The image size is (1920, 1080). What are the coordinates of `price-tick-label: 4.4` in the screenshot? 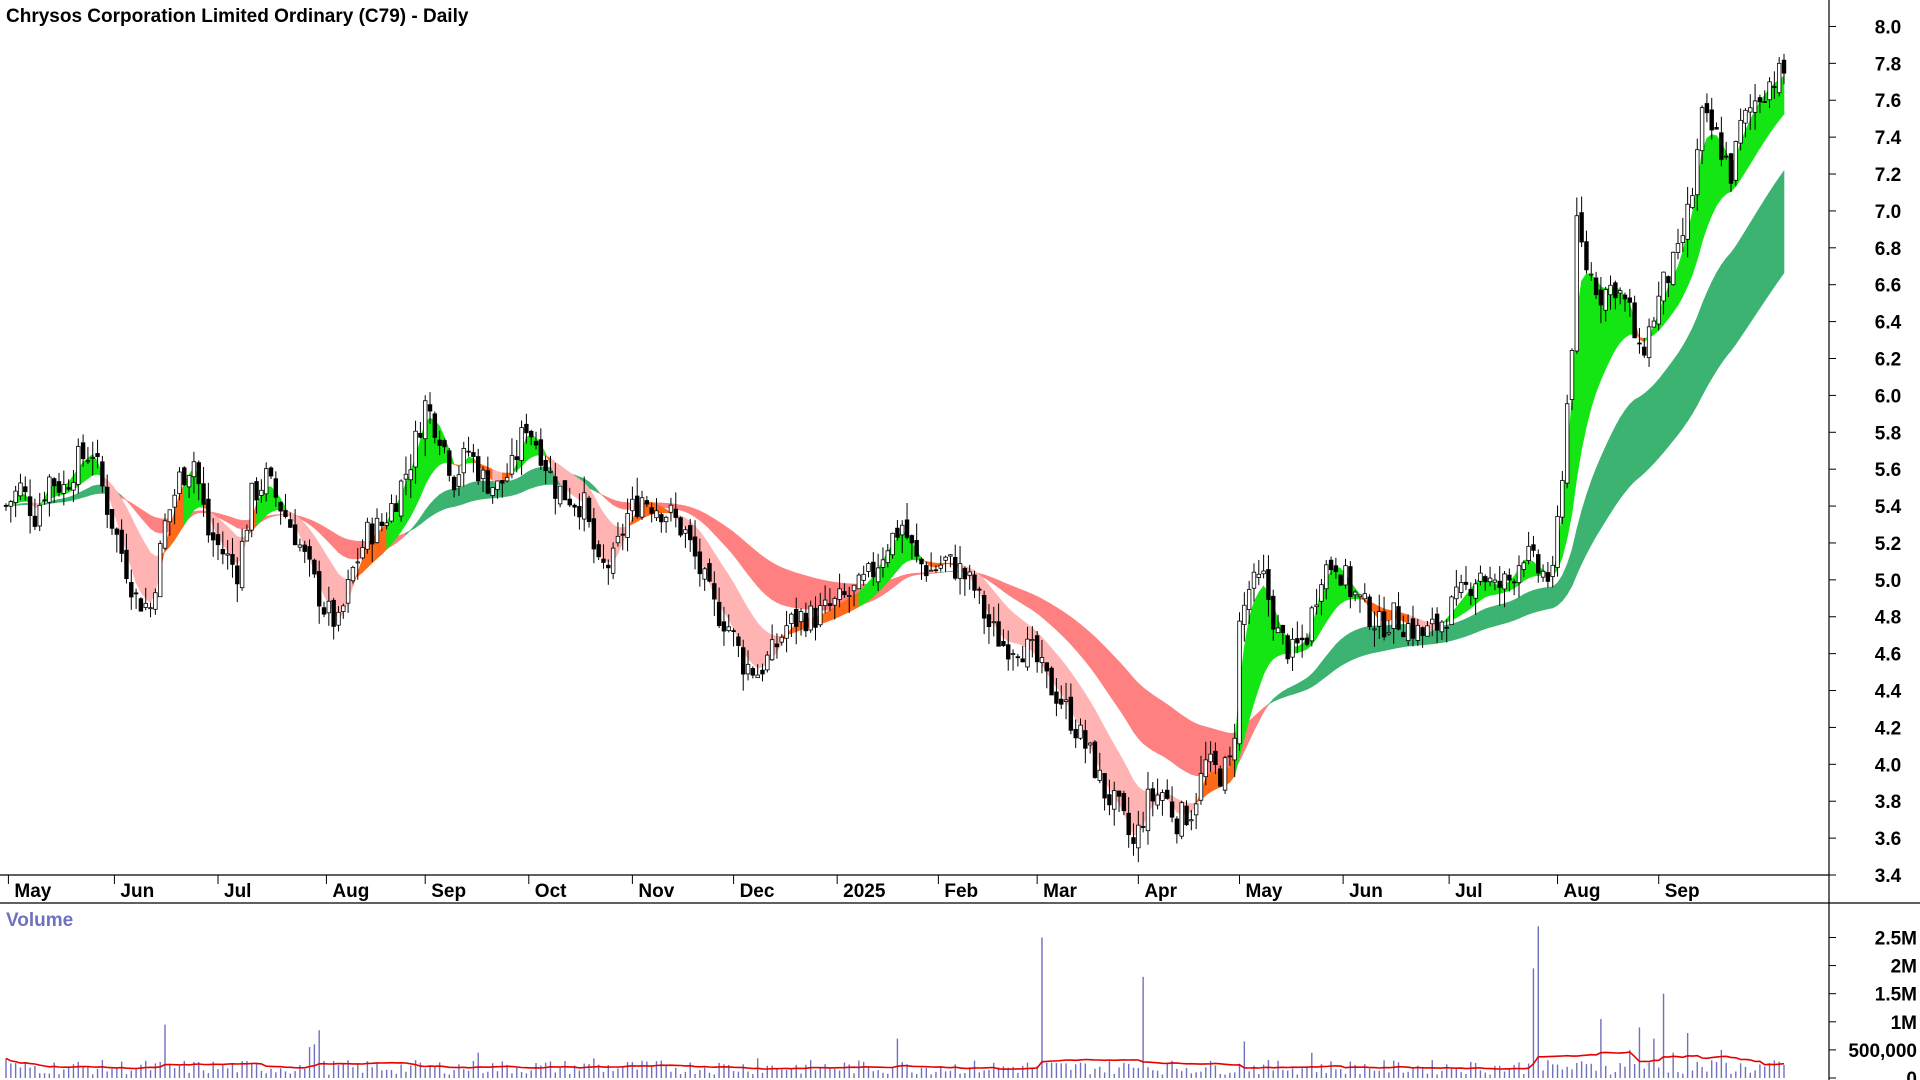 It's located at (1888, 692).